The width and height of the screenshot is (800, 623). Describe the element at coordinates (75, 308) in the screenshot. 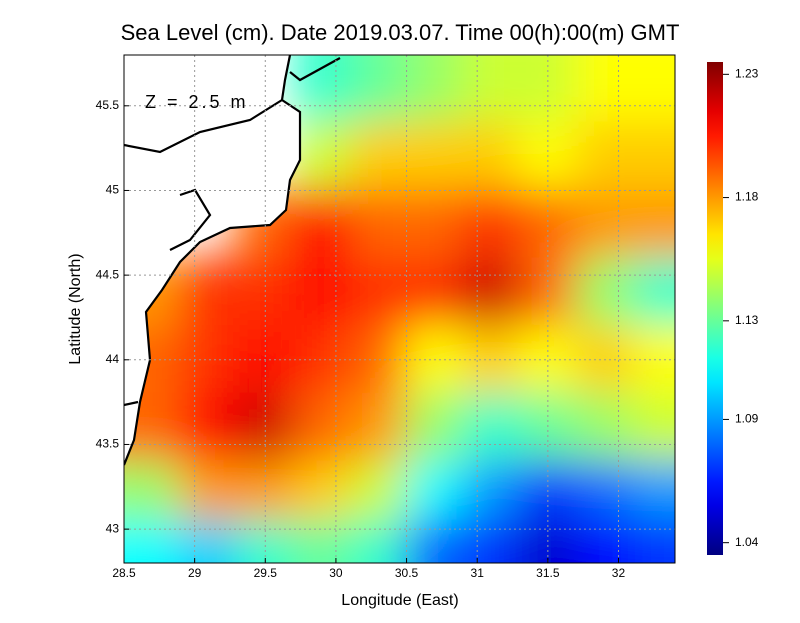

I see `y-axis-label: Latitude (North)` at that location.